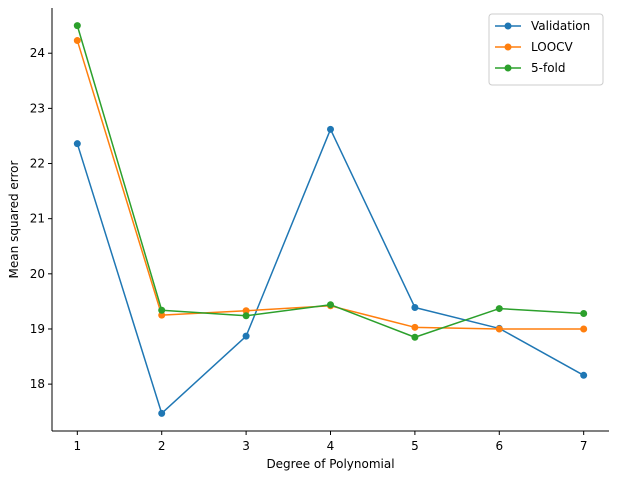 The width and height of the screenshot is (617, 479). I want to click on legend-item: Validation, so click(542, 26).